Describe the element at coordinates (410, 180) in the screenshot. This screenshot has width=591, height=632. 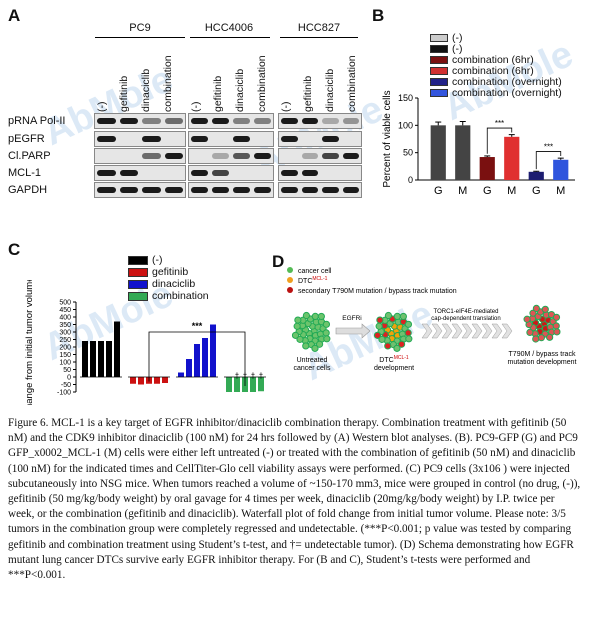
I see `y-tick-label: 0` at that location.